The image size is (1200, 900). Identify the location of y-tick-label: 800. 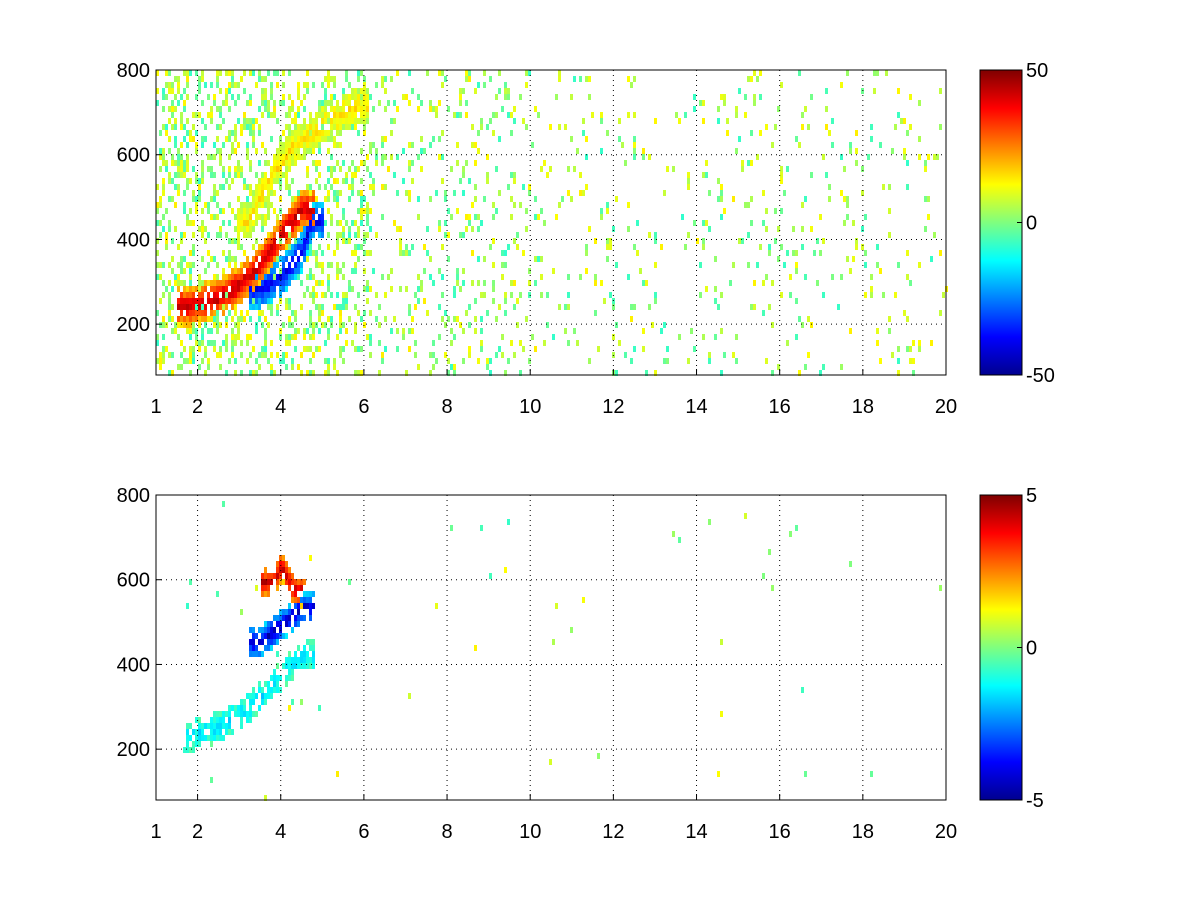
(133, 71).